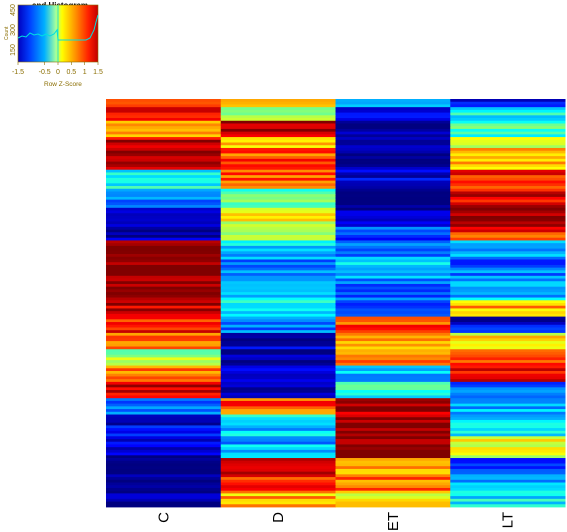  Describe the element at coordinates (71, 72) in the screenshot. I see `color-key-x-tick-label: 0.5` at that location.